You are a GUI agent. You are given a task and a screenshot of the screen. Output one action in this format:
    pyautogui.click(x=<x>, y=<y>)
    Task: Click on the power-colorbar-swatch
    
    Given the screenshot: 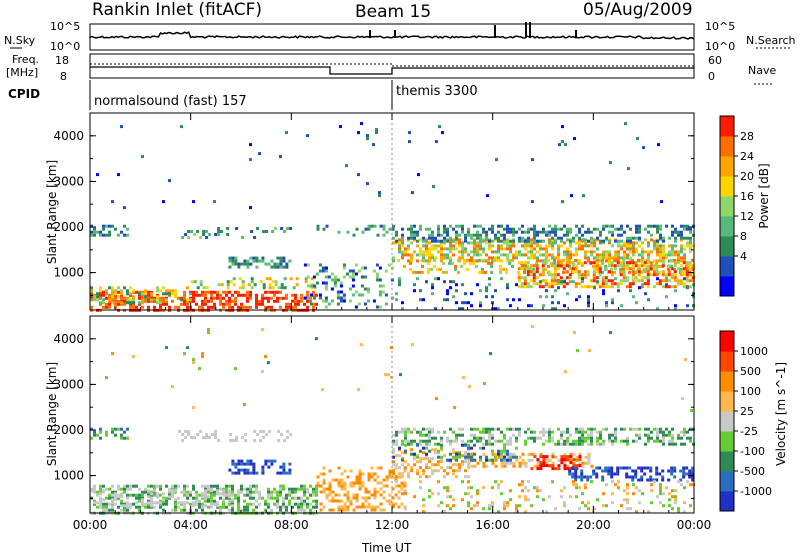 What is the action you would take?
    pyautogui.click(x=727, y=166)
    